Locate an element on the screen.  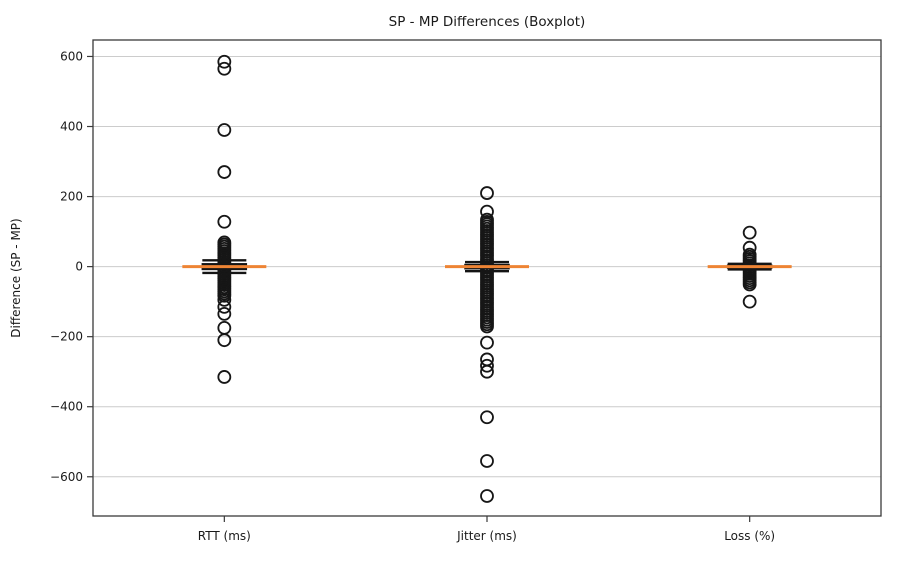
y-tick-label: 400 is located at coordinates (71, 127).